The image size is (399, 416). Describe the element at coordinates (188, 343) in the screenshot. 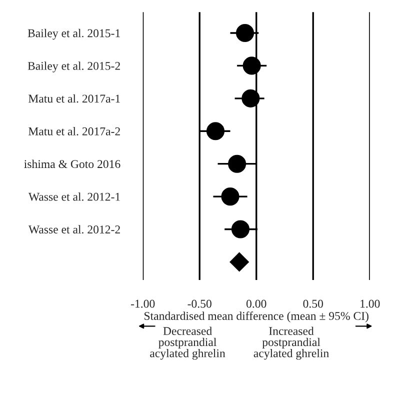

I see `text: Decreased postprandial acylated ghrelin` at that location.